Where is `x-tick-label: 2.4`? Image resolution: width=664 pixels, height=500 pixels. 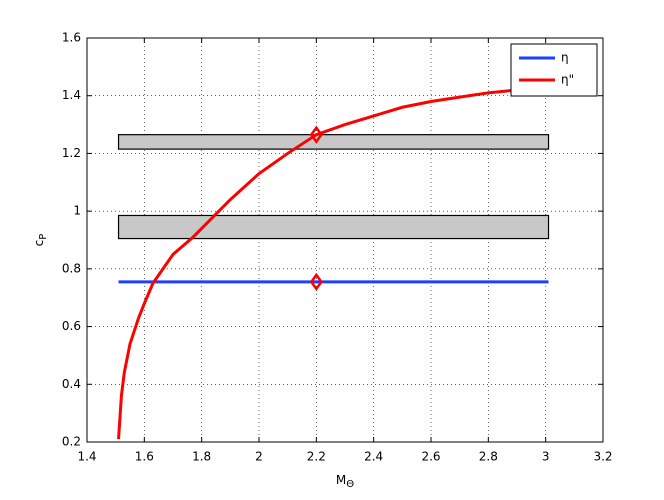
x-tick-label: 2.4 is located at coordinates (373, 457).